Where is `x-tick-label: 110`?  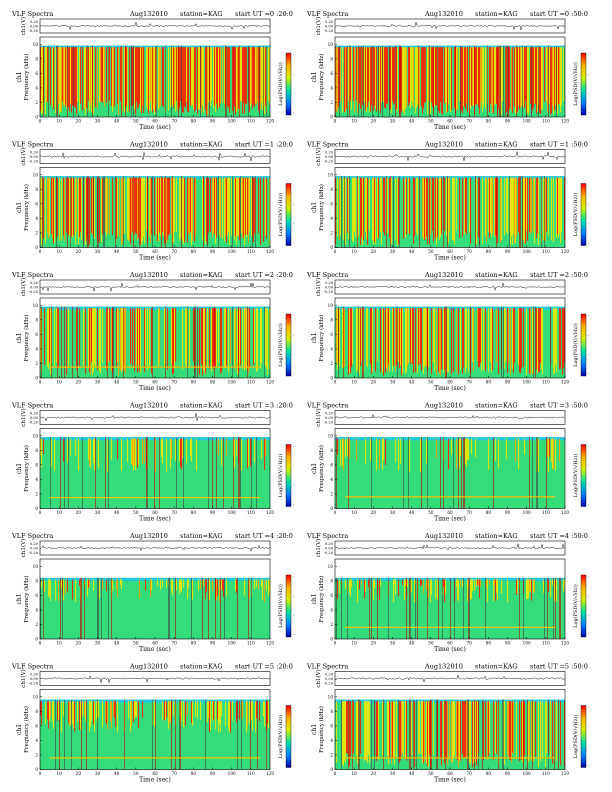
x-tick-label: 110 is located at coordinates (251, 643).